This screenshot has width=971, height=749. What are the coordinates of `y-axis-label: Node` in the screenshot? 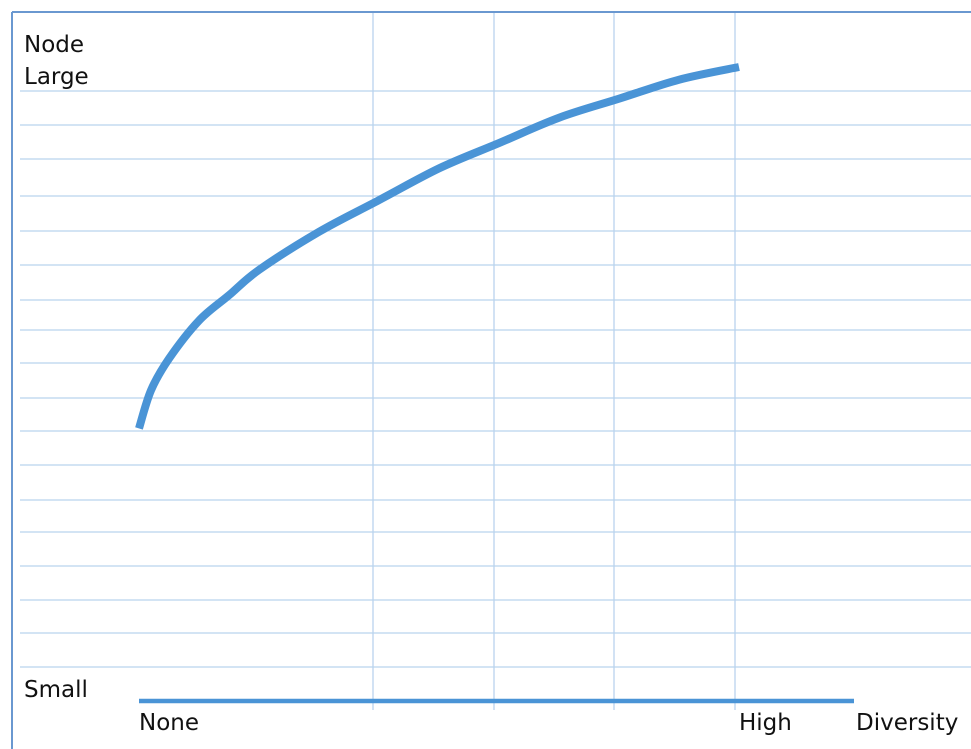 It's located at (54, 45).